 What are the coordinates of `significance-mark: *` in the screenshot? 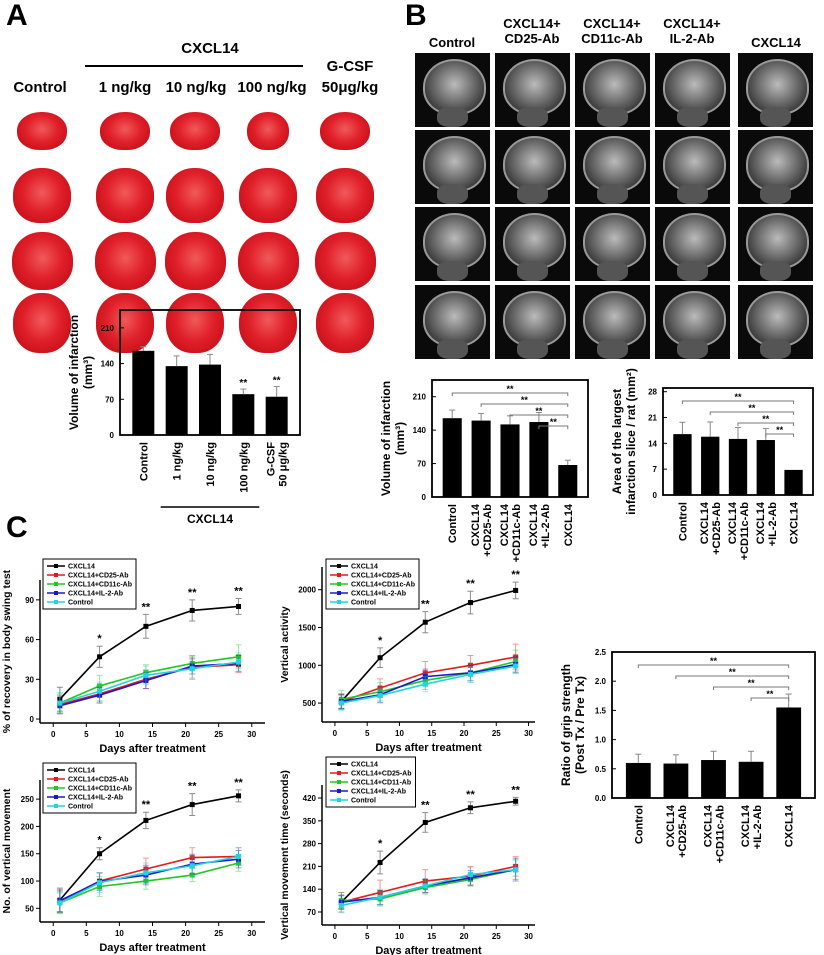 It's located at (99, 639).